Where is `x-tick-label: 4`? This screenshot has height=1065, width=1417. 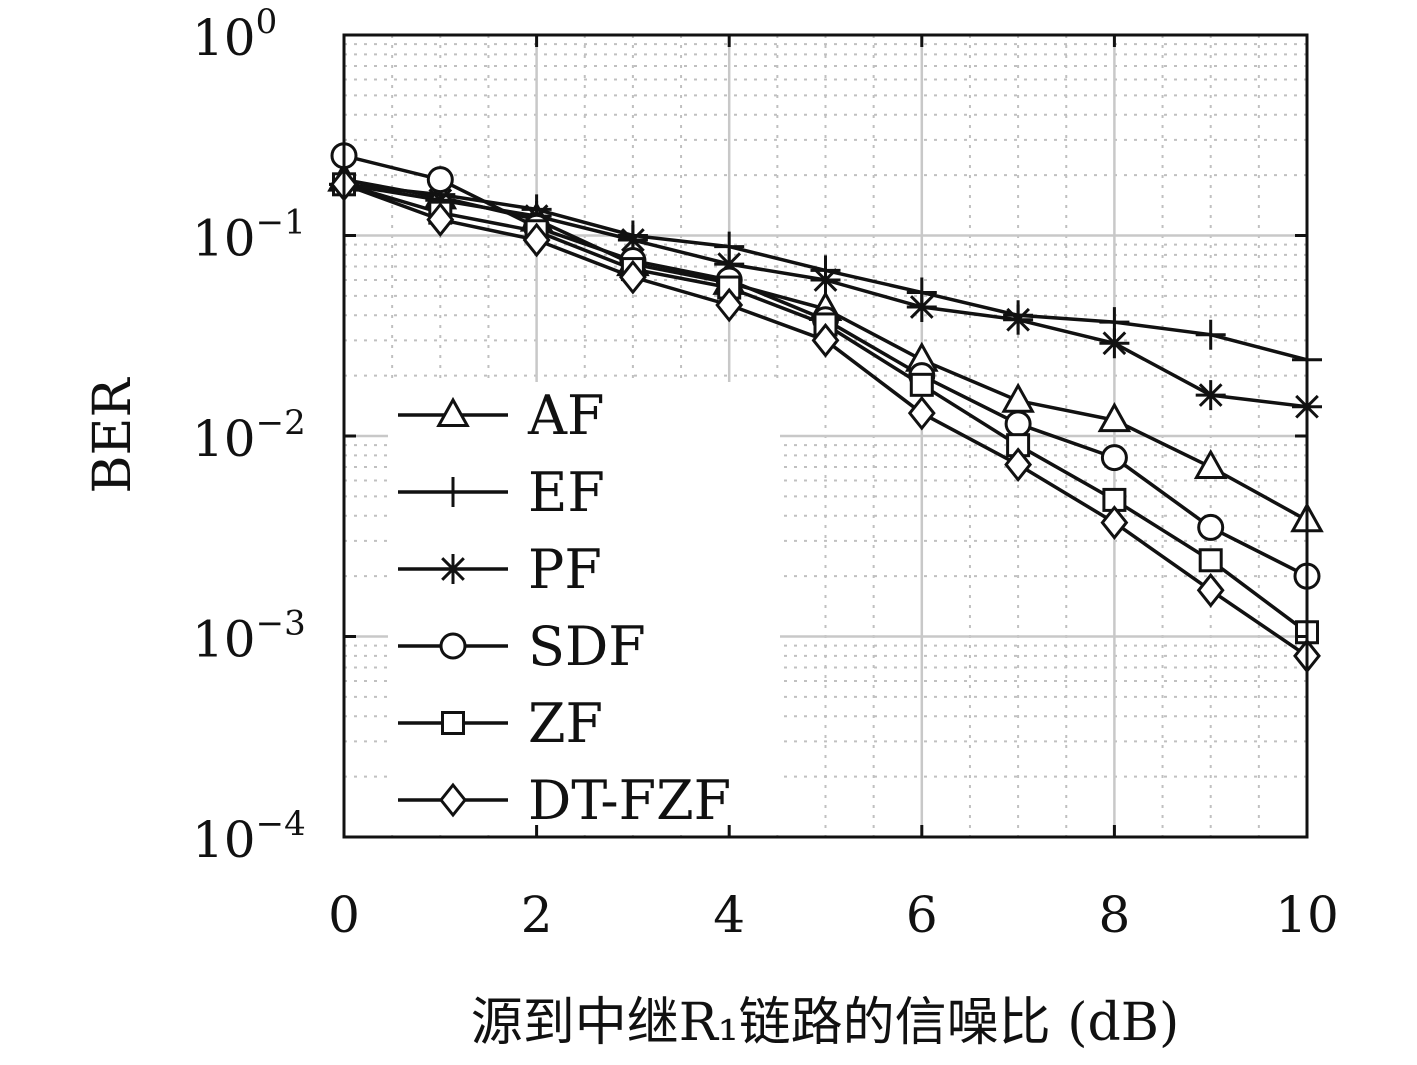 x-tick-label: 4 is located at coordinates (729, 915).